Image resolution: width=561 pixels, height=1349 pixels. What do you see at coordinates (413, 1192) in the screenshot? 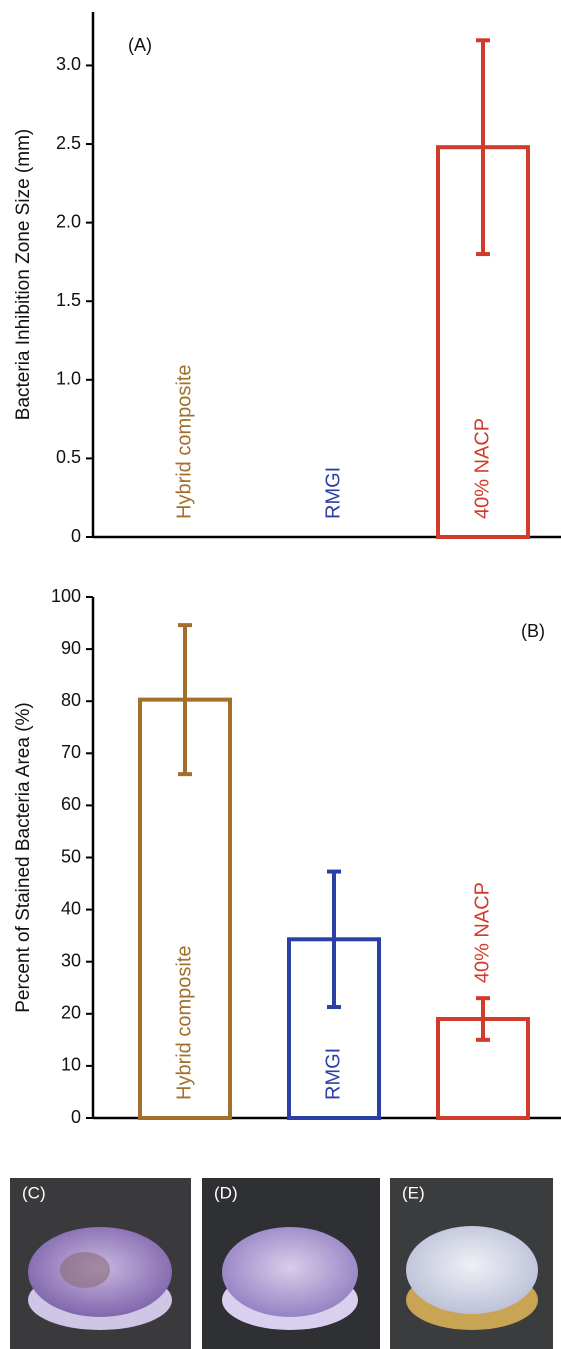
I see `panel-label: (E)` at bounding box center [413, 1192].